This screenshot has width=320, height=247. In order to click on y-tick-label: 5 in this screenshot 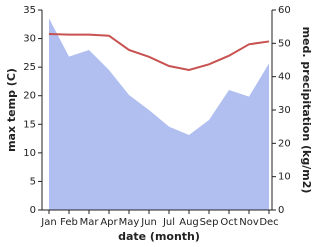, I will do `click(33, 181)`.